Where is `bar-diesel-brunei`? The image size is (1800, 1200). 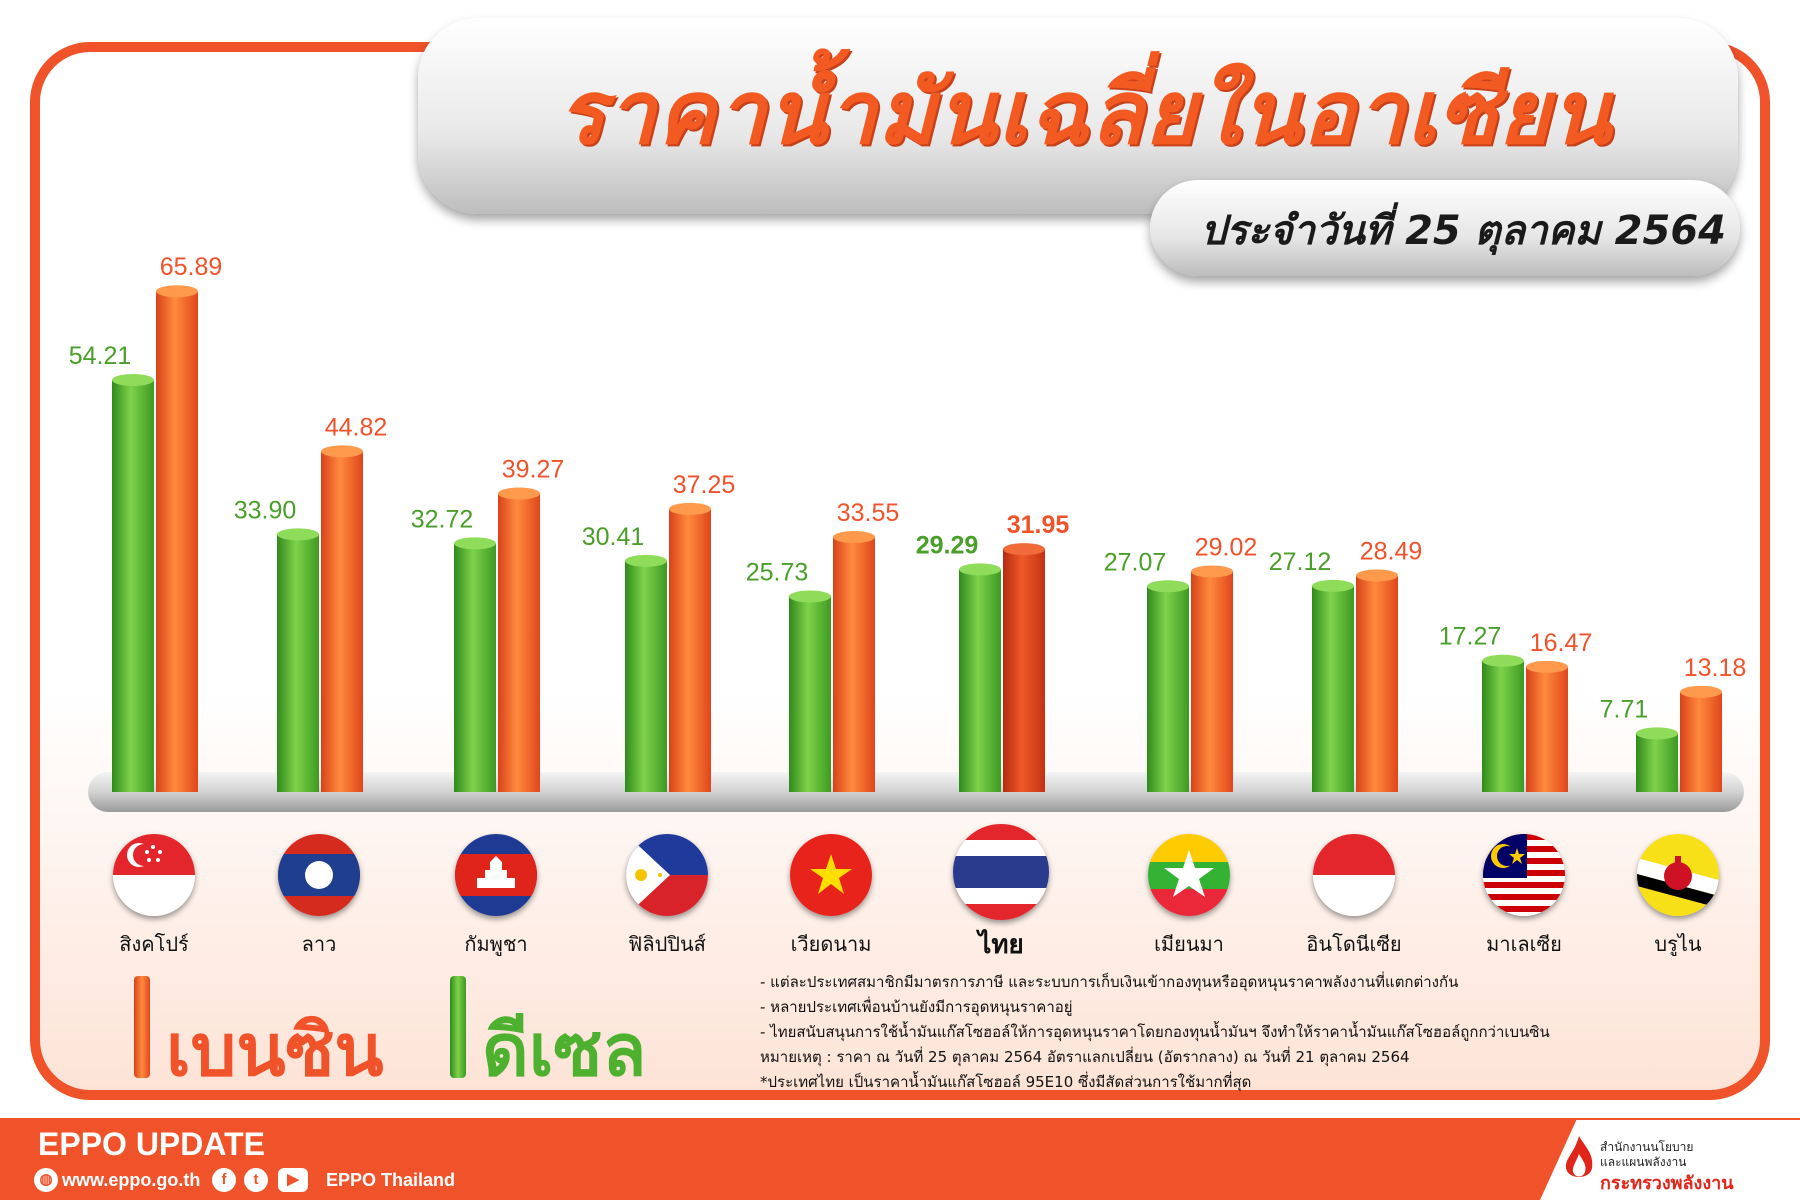
bar-diesel-brunei is located at coordinates (1657, 762).